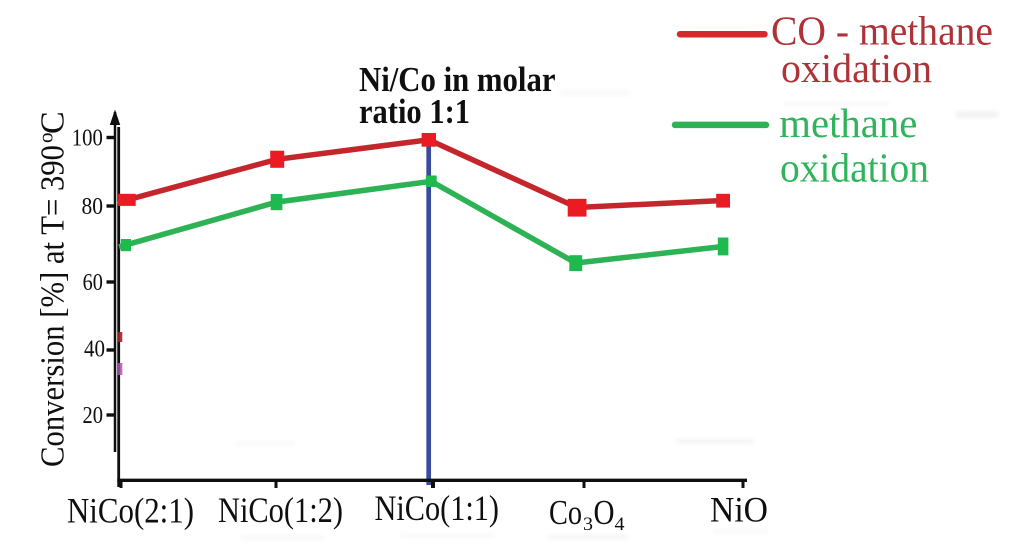 The width and height of the screenshot is (1012, 555). I want to click on svg-text: Conversion [%] at T= 390, so click(53, 306).